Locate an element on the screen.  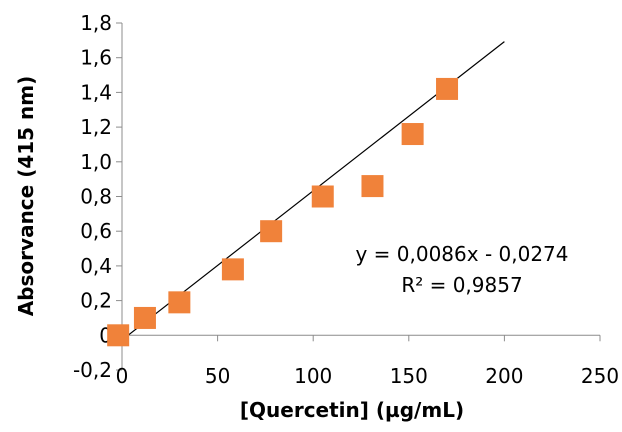
y-tick-label: 0,2 is located at coordinates (96, 301).